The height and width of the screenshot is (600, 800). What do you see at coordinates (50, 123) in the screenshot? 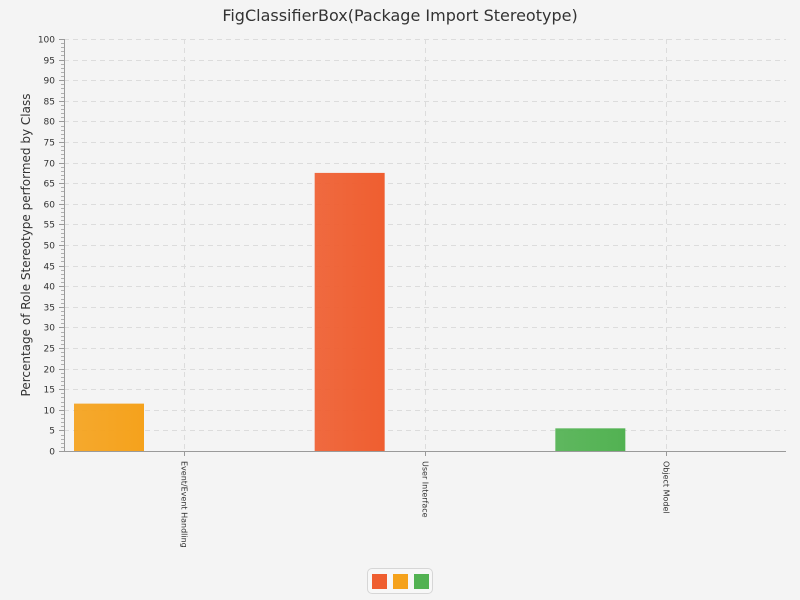
I see `y-tick-label: 80` at bounding box center [50, 123].